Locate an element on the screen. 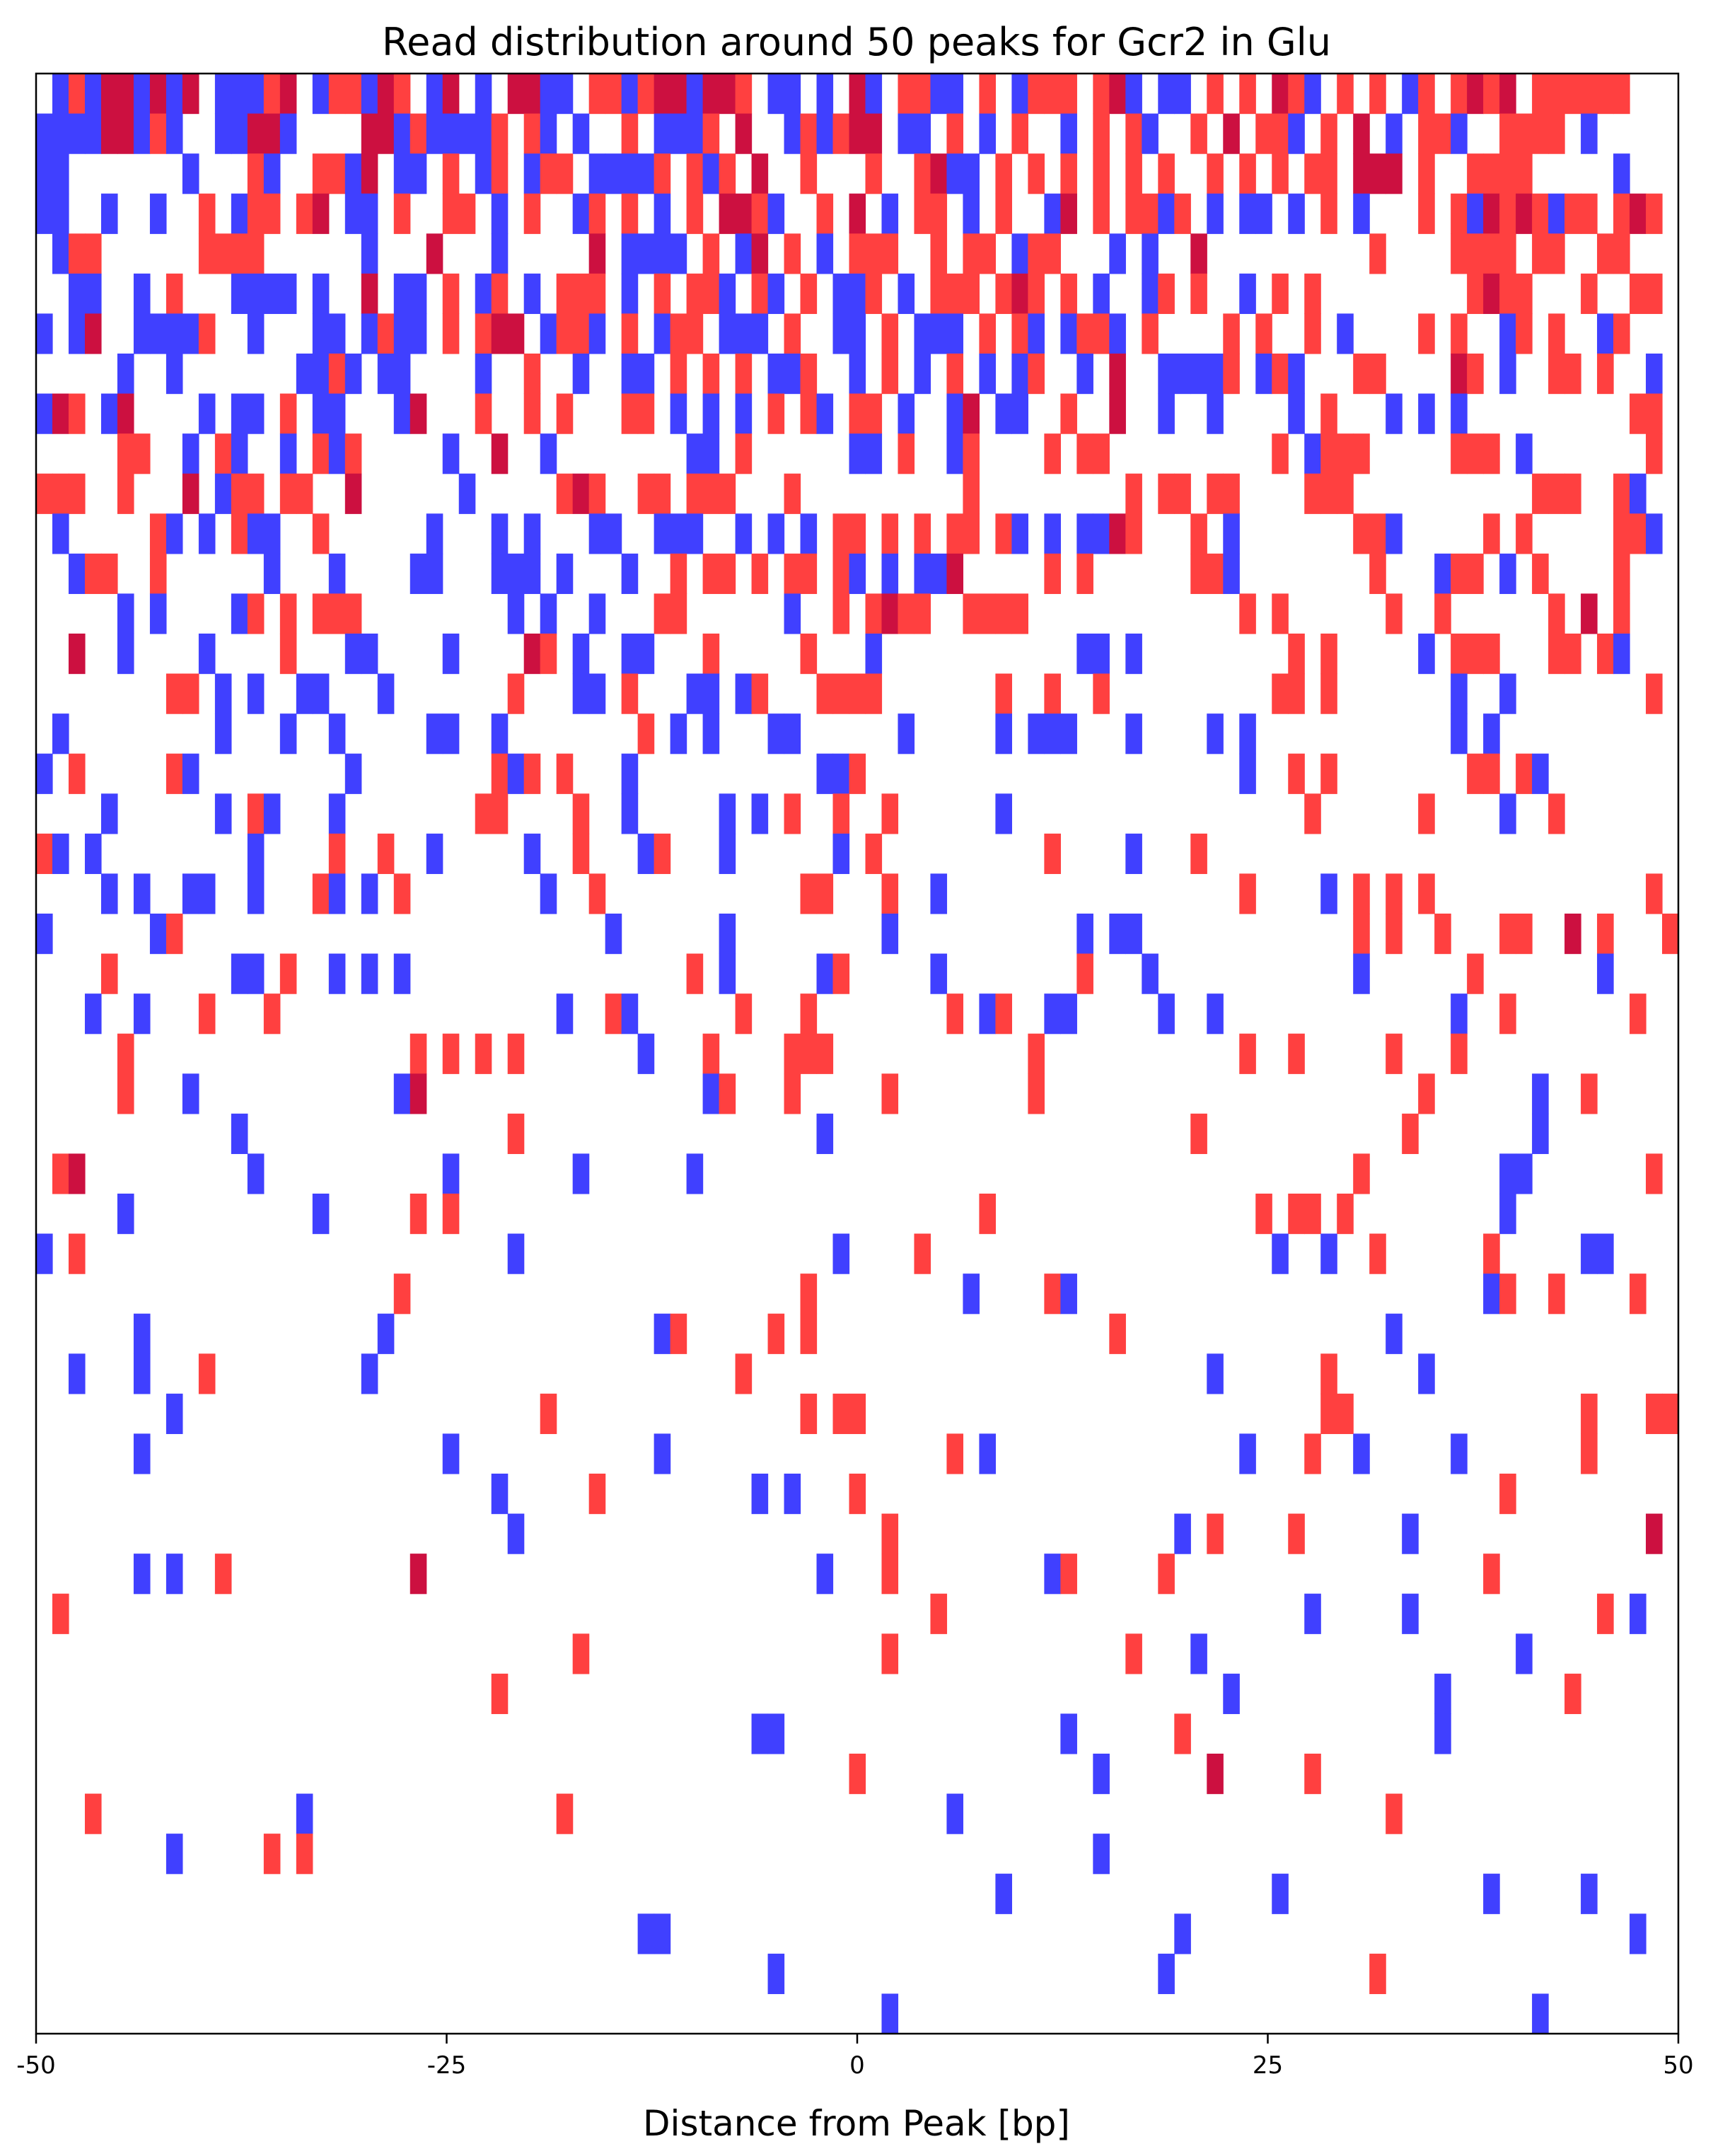 Image resolution: width=1713 pixels, height=2156 pixels. x-tick-label: -25 is located at coordinates (447, 2065).